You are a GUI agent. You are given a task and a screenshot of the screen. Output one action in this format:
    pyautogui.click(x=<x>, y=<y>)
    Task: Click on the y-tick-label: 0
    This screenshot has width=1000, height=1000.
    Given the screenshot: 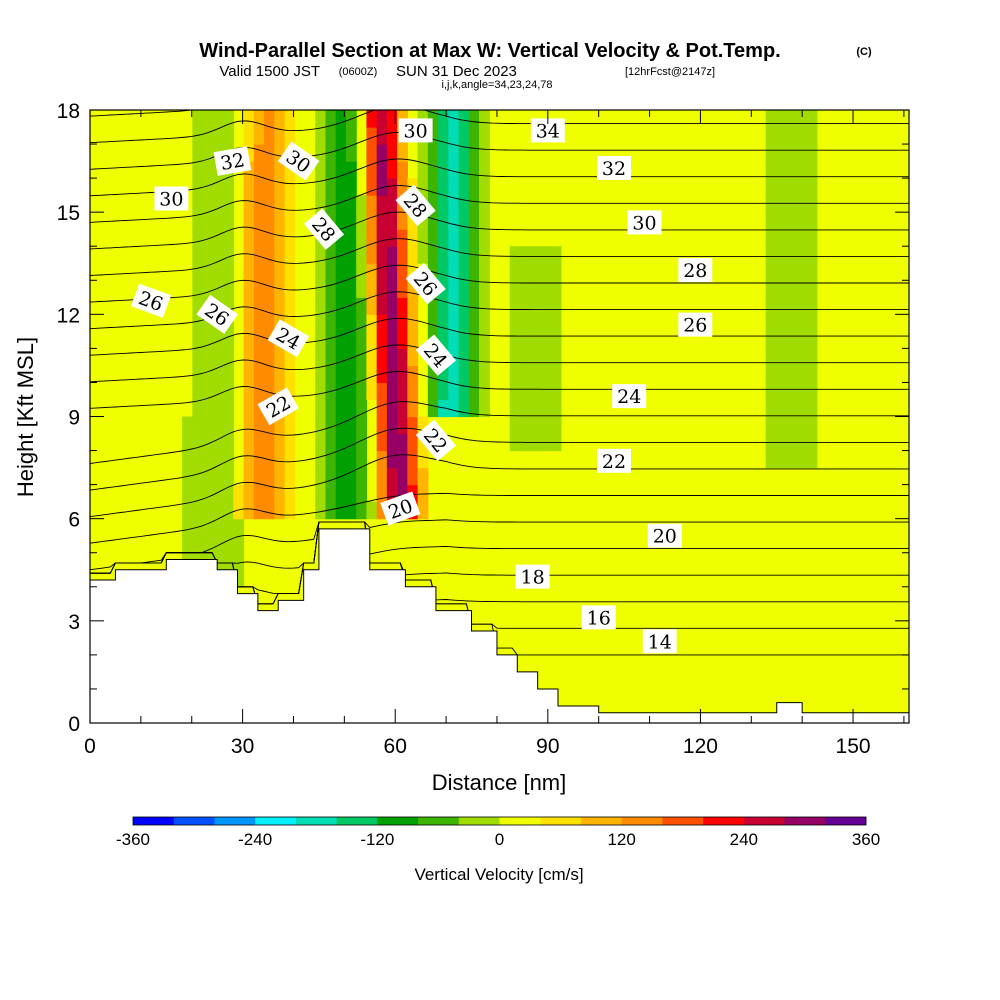 What is the action you would take?
    pyautogui.click(x=74, y=724)
    